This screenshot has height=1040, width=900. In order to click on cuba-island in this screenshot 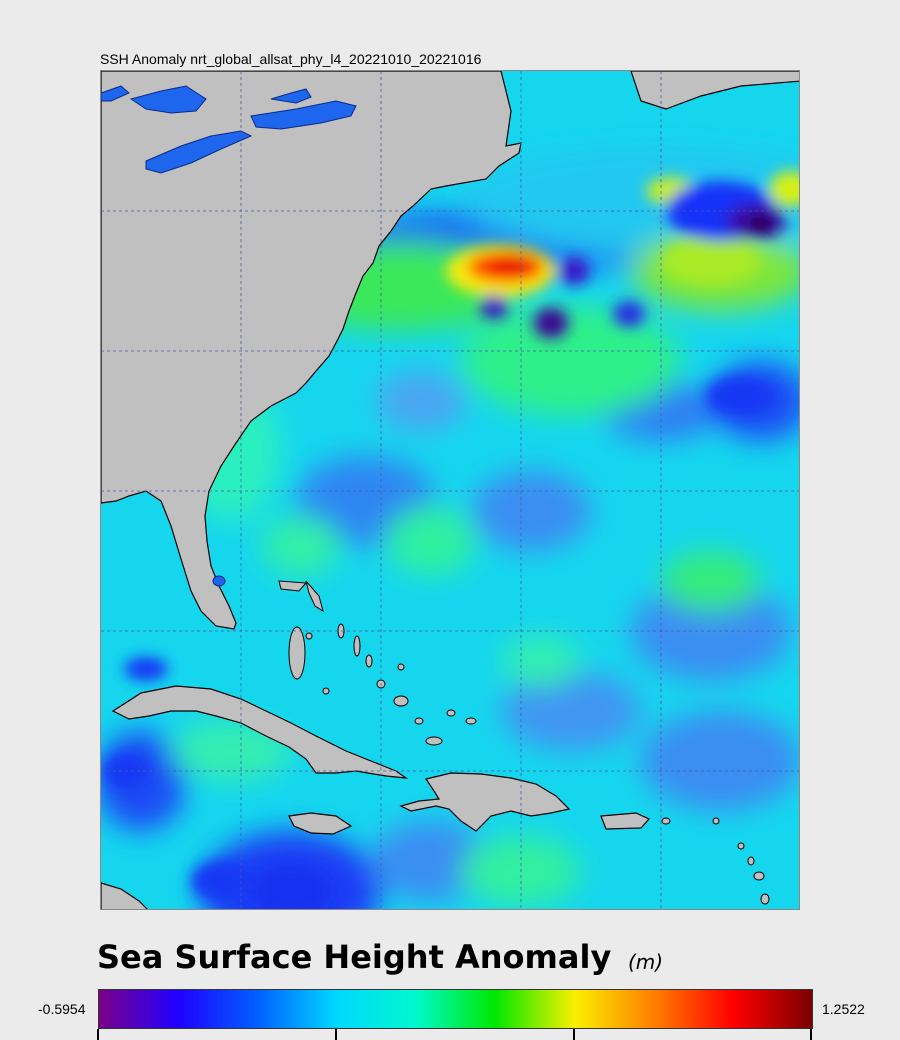, I will do `click(260, 732)`.